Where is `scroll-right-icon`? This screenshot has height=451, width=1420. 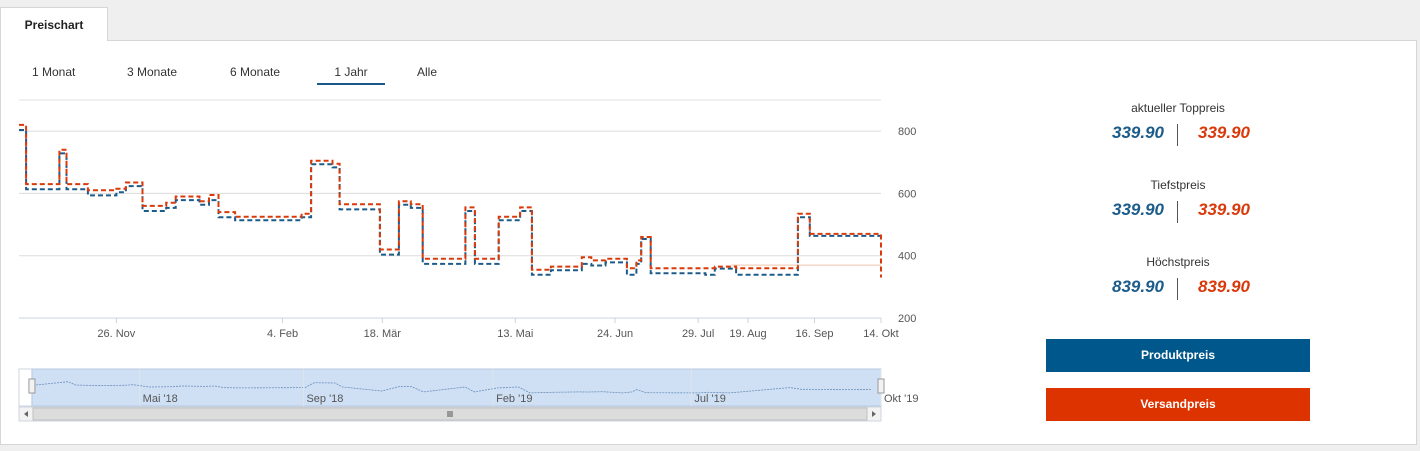 scroll-right-icon is located at coordinates (874, 414).